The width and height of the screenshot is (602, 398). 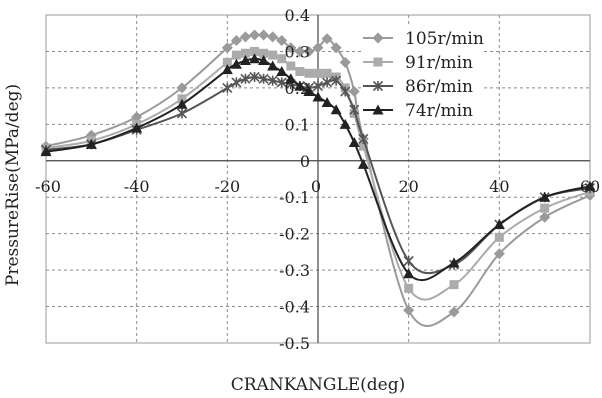 I want to click on legend: 105r/min 91r/min 86r/min 74r/min, so click(x=422, y=74).